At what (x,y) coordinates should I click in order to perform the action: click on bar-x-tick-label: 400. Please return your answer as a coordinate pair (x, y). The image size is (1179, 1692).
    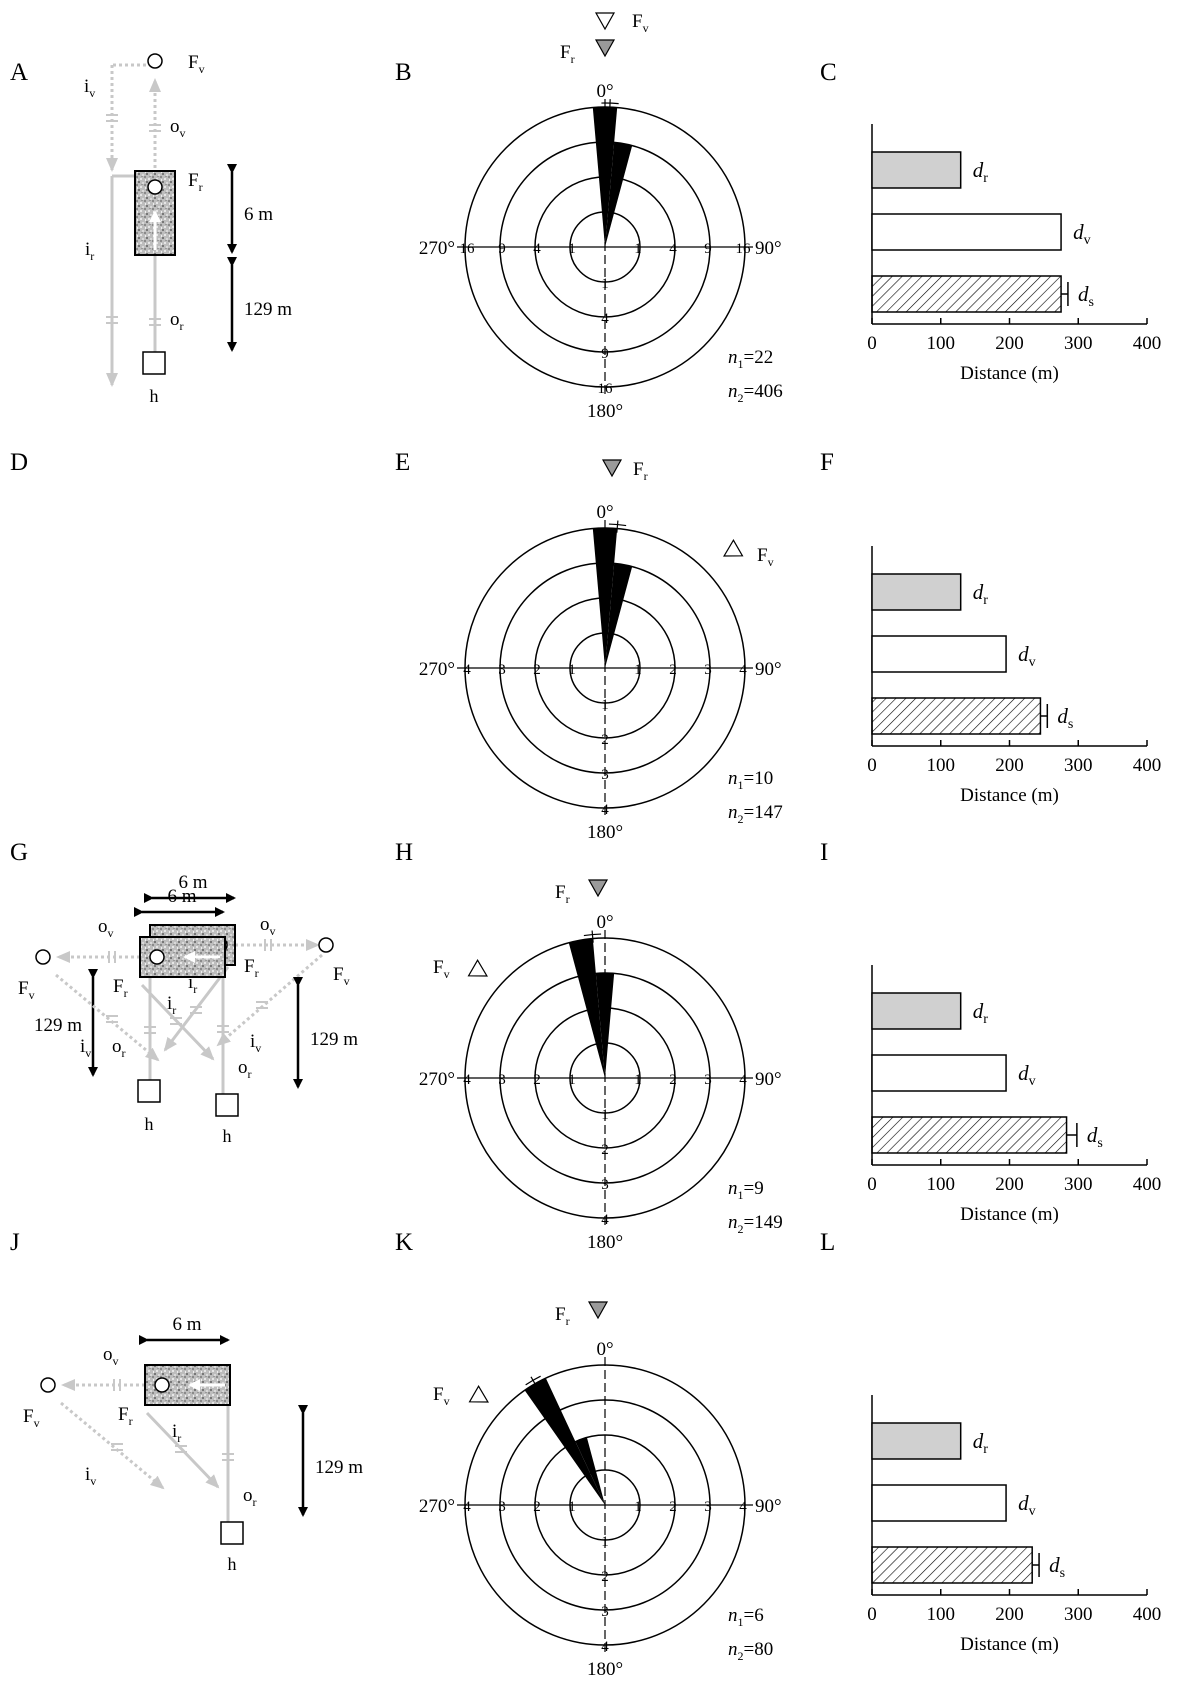
    Looking at the image, I should click on (1147, 765).